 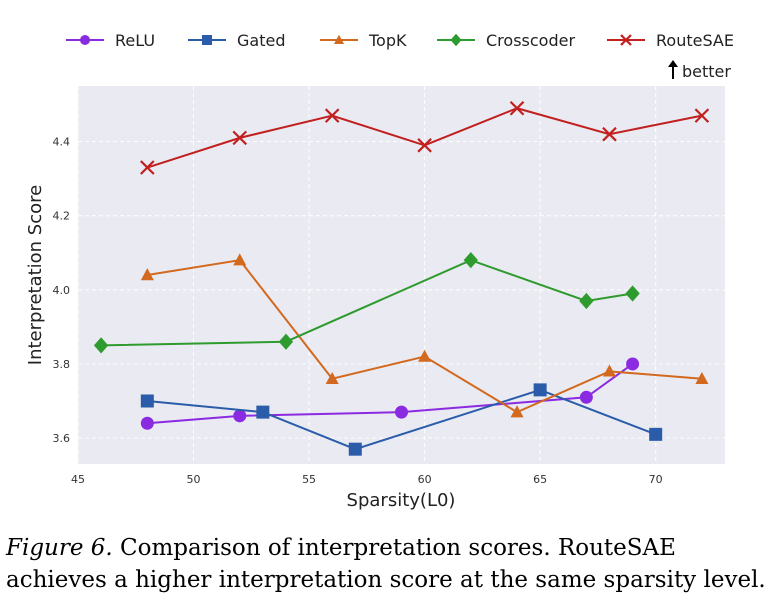 I want to click on series-gated, so click(x=401, y=419).